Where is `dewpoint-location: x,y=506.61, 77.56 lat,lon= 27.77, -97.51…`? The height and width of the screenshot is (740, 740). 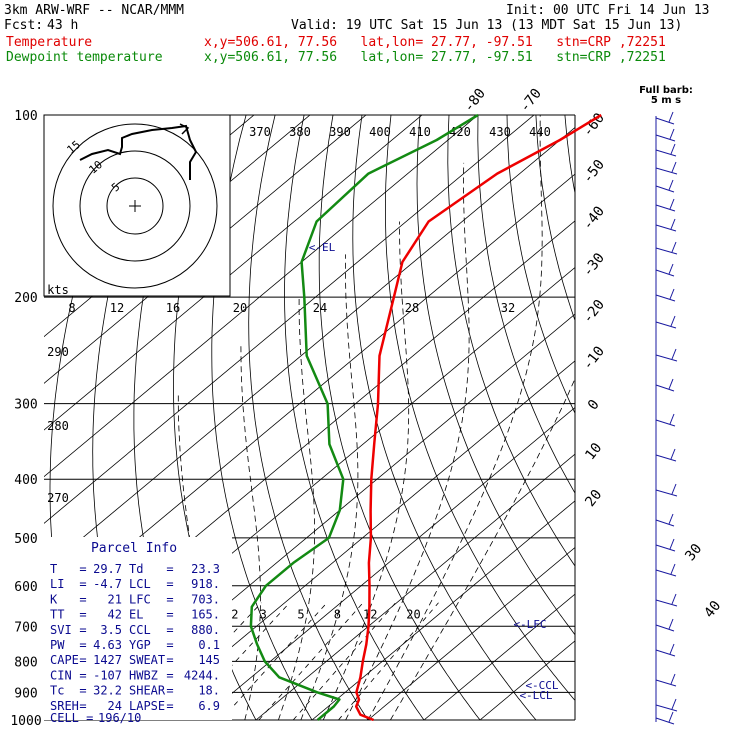
dewpoint-location: x,y=506.61, 77.56 lat,lon= 27.77, -97.51… is located at coordinates (435, 57).